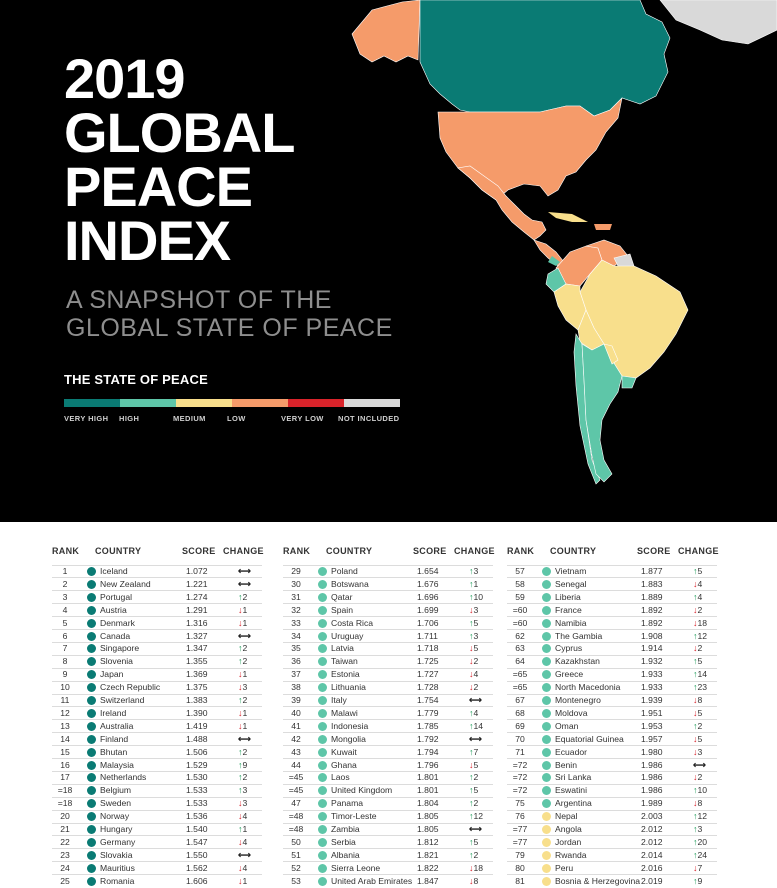 The width and height of the screenshot is (777, 888). Describe the element at coordinates (652, 880) in the screenshot. I see `score-cell: 2.019` at that location.